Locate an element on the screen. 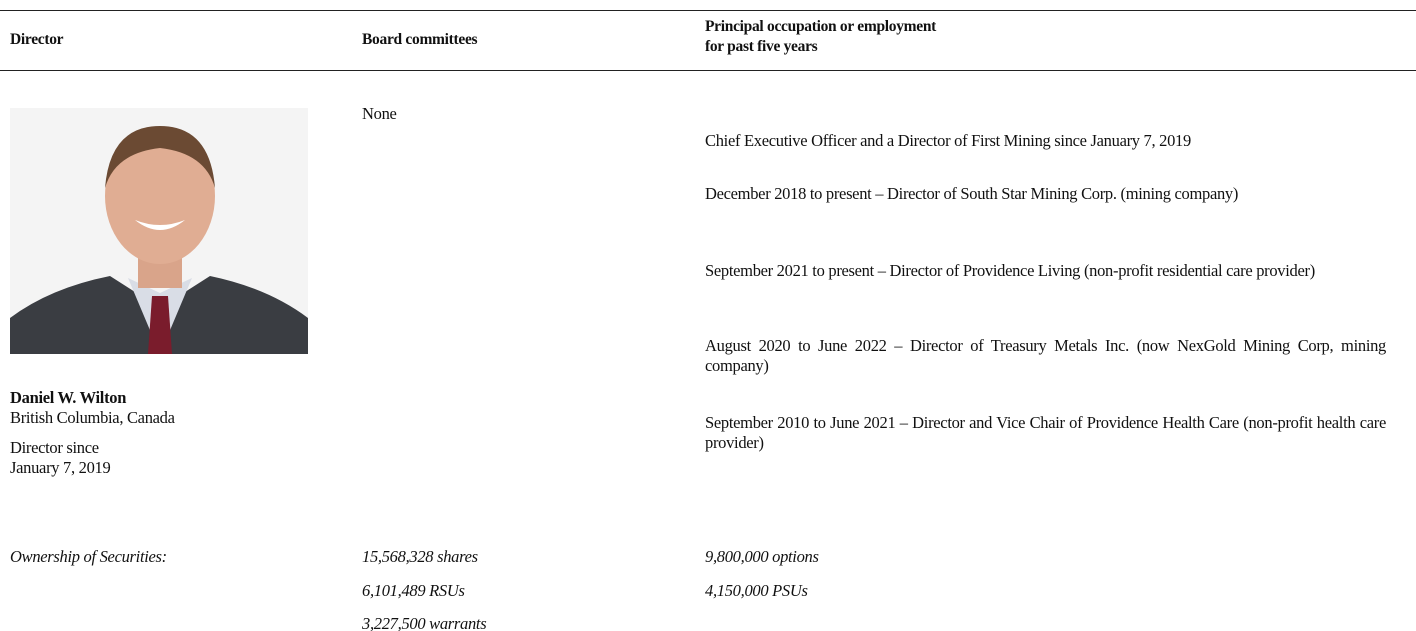 Image resolution: width=1416 pixels, height=631 pixels. director-location: British Columbia, Canada is located at coordinates (92, 417).